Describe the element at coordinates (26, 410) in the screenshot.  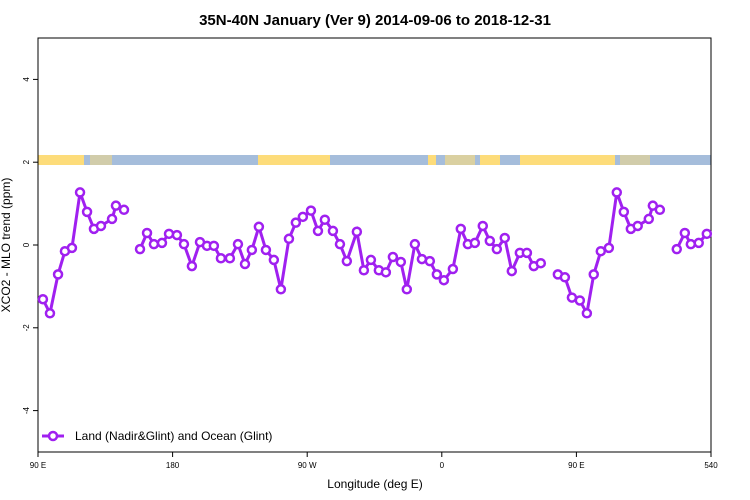
I see `y-tick-label: -4` at that location.